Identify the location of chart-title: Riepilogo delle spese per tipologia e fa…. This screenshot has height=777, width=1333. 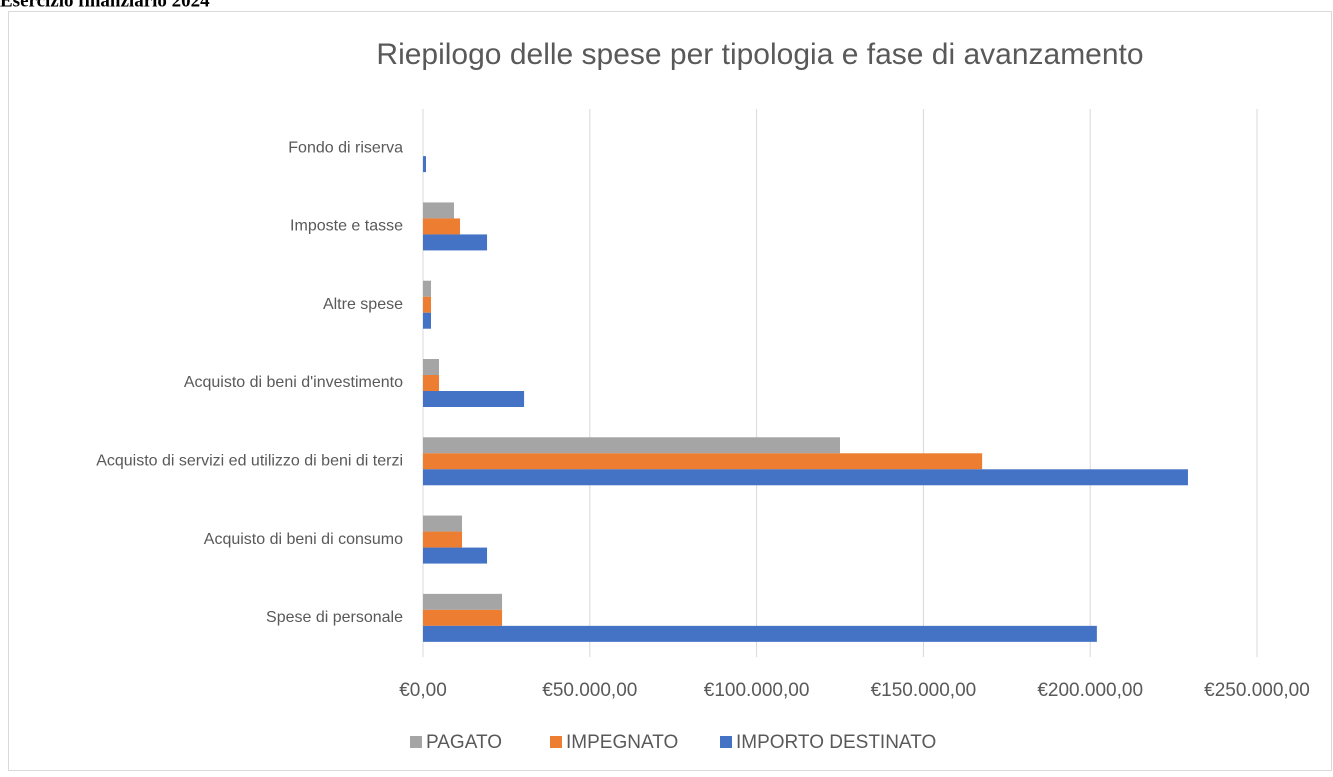
(759, 54).